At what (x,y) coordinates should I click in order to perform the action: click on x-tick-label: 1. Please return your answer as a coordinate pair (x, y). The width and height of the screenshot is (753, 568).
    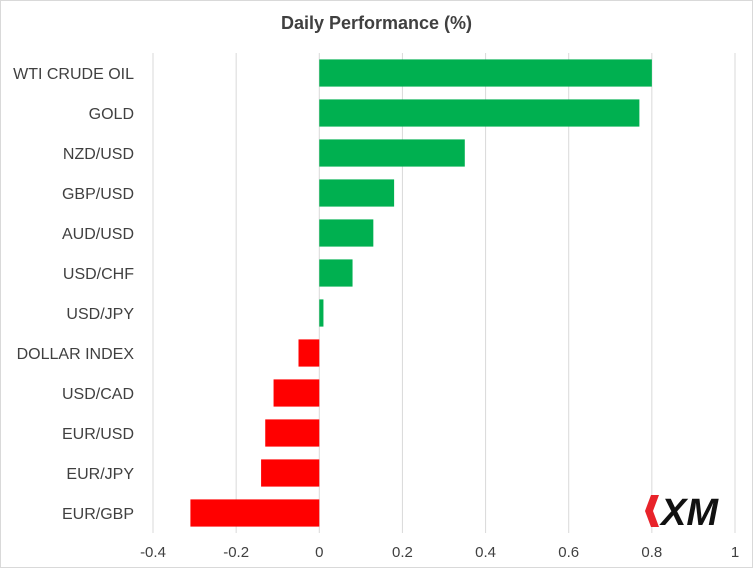
    Looking at the image, I should click on (735, 552).